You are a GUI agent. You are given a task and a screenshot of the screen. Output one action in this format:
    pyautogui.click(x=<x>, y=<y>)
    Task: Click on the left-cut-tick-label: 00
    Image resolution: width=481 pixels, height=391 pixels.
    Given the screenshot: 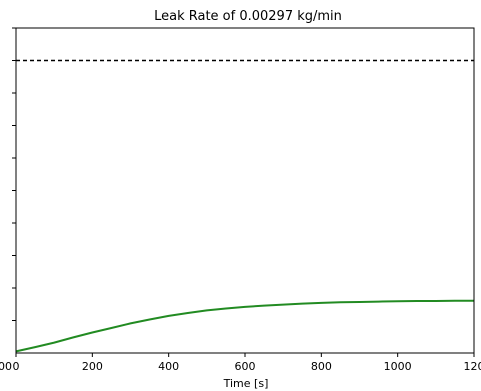 What is the action you would take?
    pyautogui.click(x=6, y=366)
    